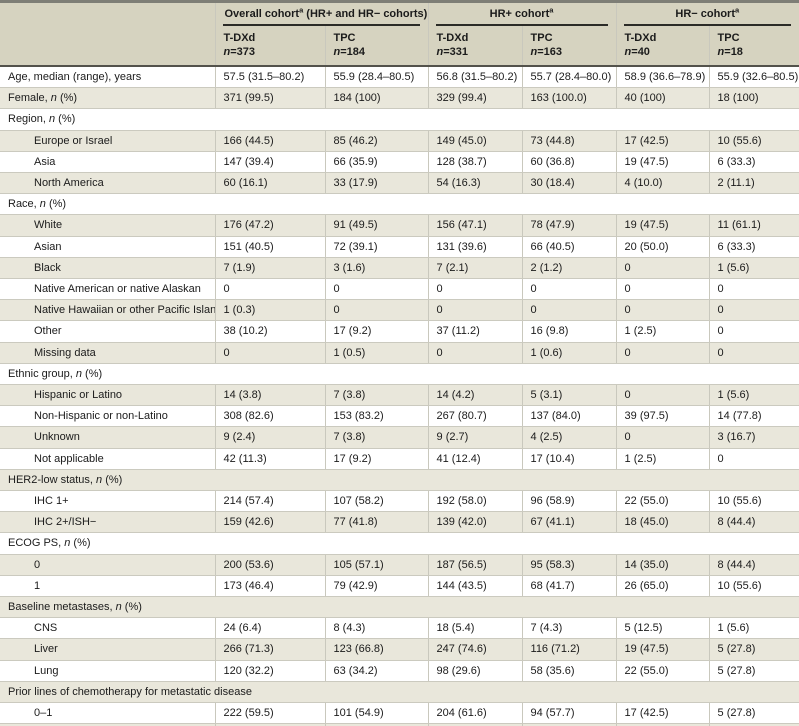 The width and height of the screenshot is (799, 726). Describe the element at coordinates (107, 395) in the screenshot. I see `row-label-hispanic-or-latino: Hispanic or Latino` at that location.